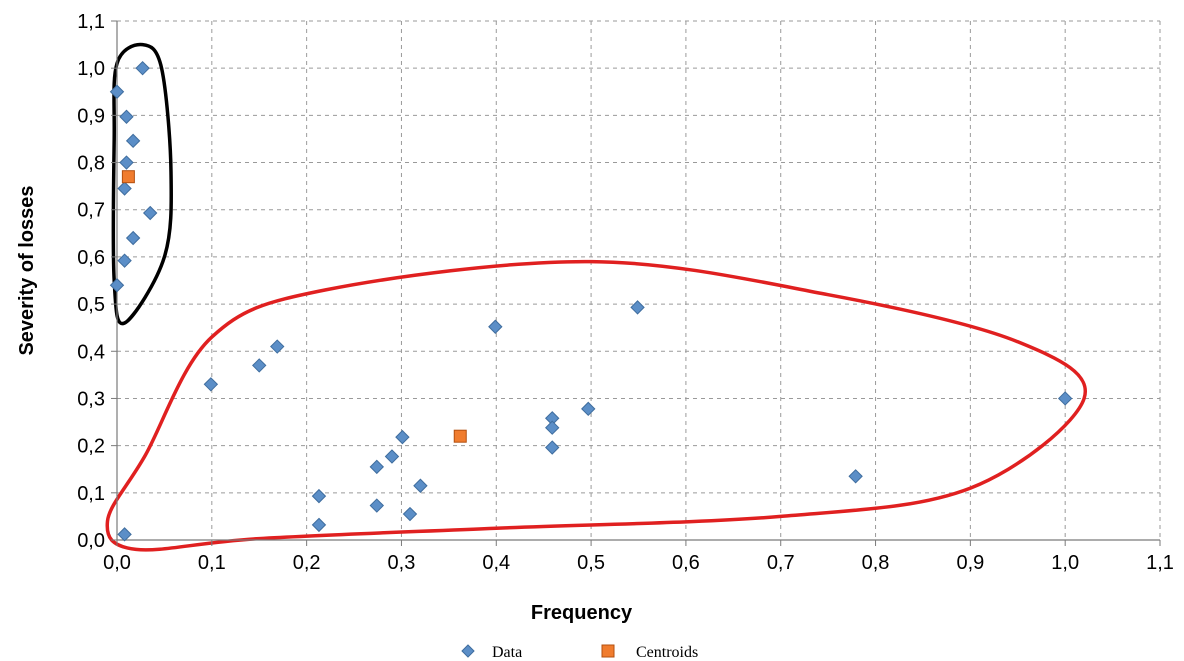 The height and width of the screenshot is (661, 1184). I want to click on x-tick-label: 0,6, so click(686, 563).